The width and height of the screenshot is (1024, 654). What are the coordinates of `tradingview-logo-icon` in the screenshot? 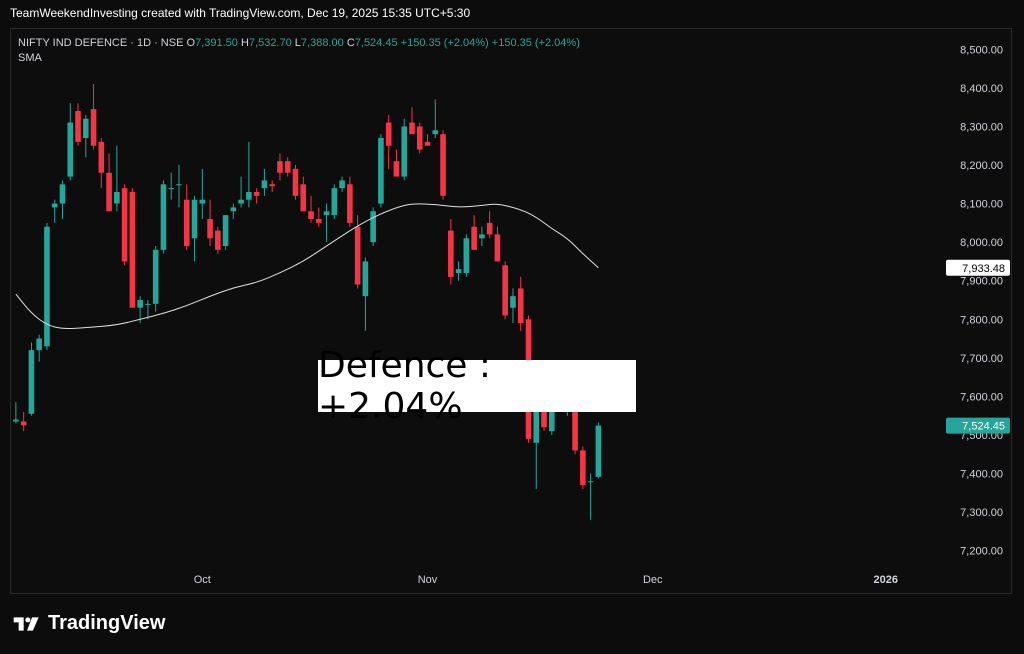 It's located at (26, 623).